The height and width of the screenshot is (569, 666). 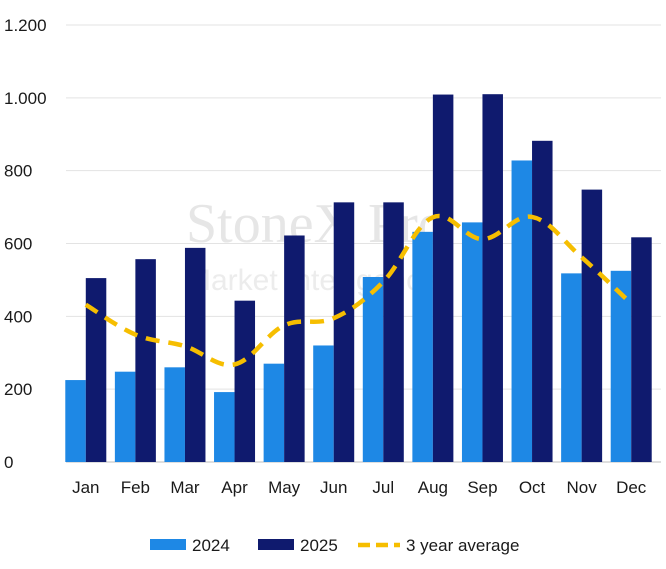 What do you see at coordinates (582, 487) in the screenshot?
I see `x-tick-label: Nov` at bounding box center [582, 487].